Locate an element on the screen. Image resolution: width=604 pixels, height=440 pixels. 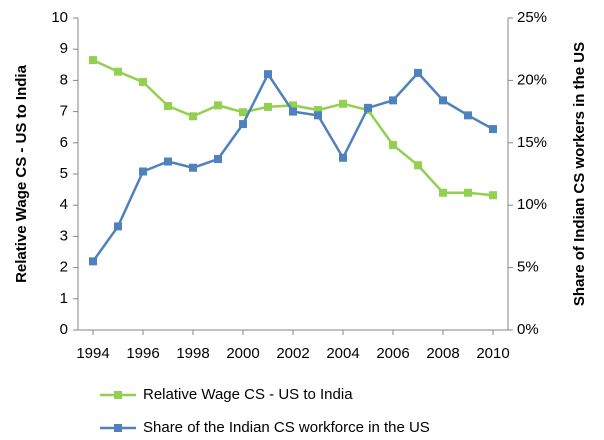
x-tick-label: 2010 is located at coordinates (492, 353).